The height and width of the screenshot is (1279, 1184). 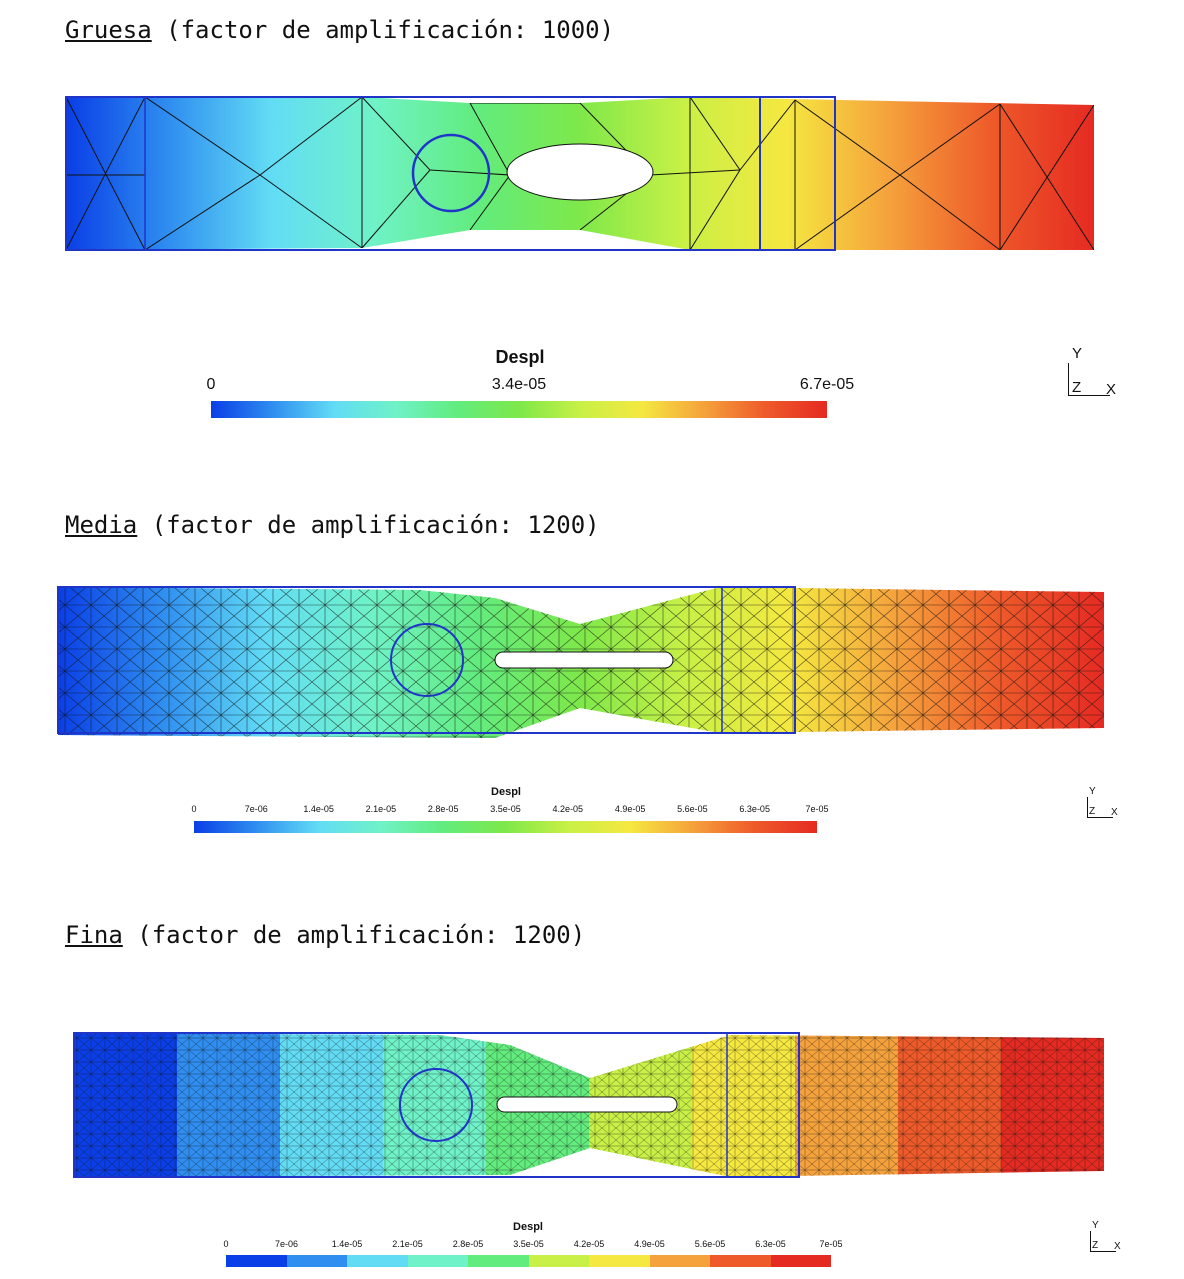 I want to click on coarse-undeformed-outline, so click(x=450, y=173).